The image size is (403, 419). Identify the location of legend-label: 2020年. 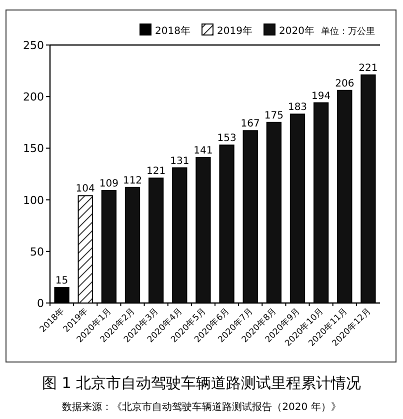
(296, 31).